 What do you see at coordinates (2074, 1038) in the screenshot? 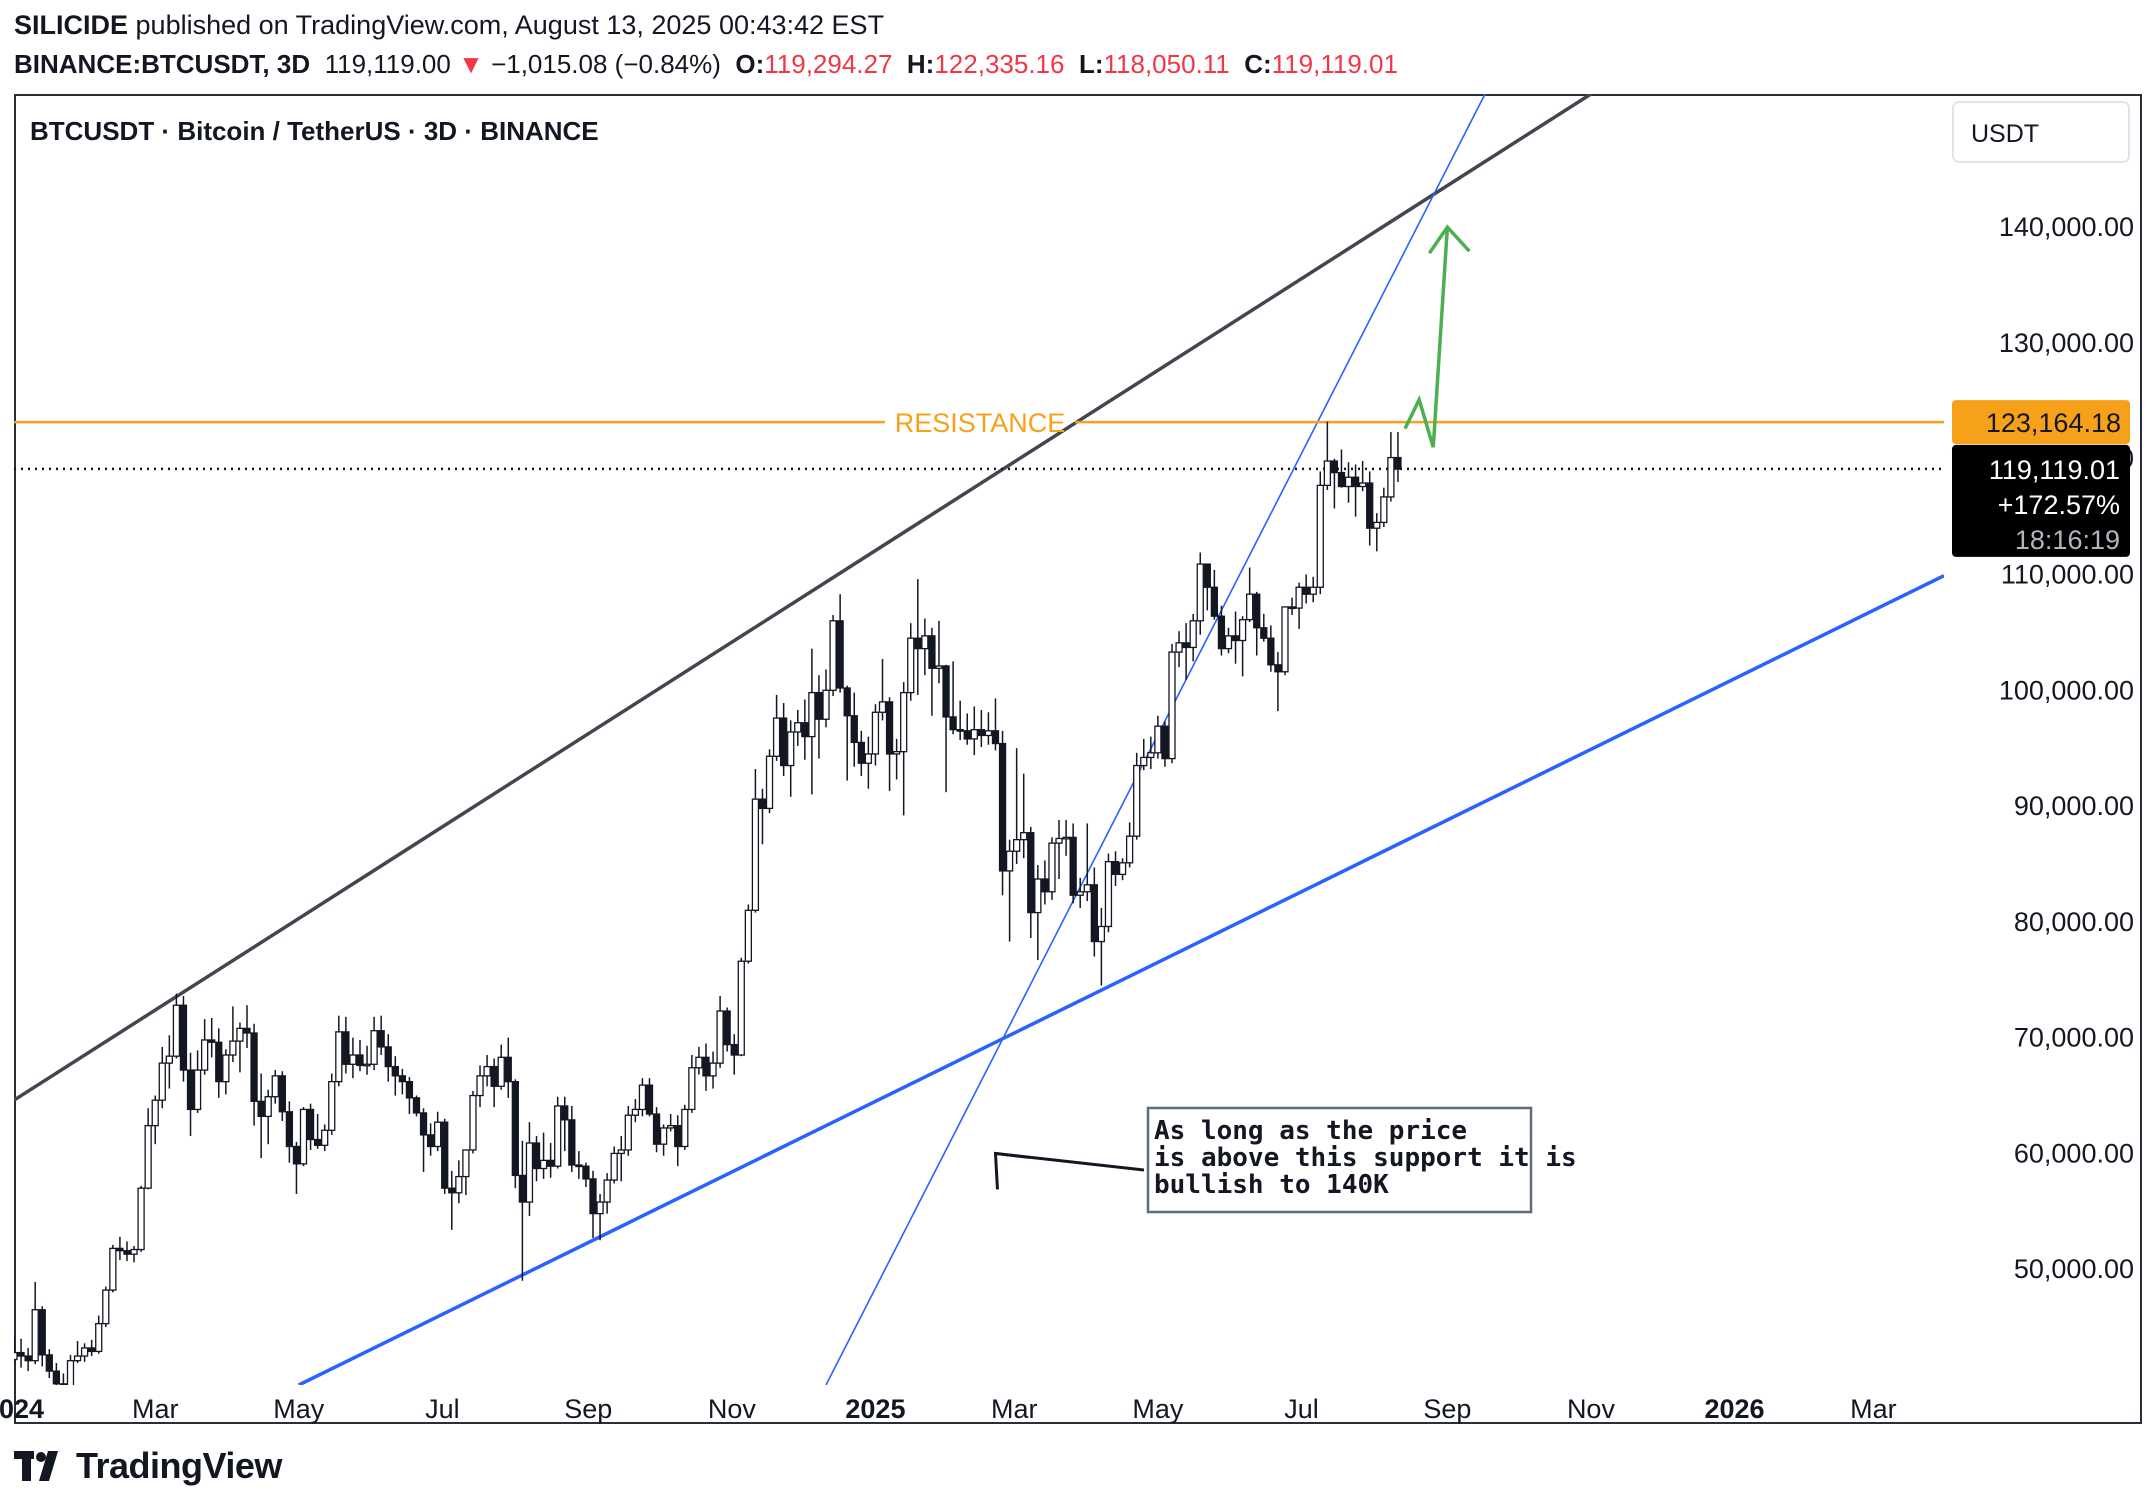
I see `y-tick-label: 70,000.00` at bounding box center [2074, 1038].